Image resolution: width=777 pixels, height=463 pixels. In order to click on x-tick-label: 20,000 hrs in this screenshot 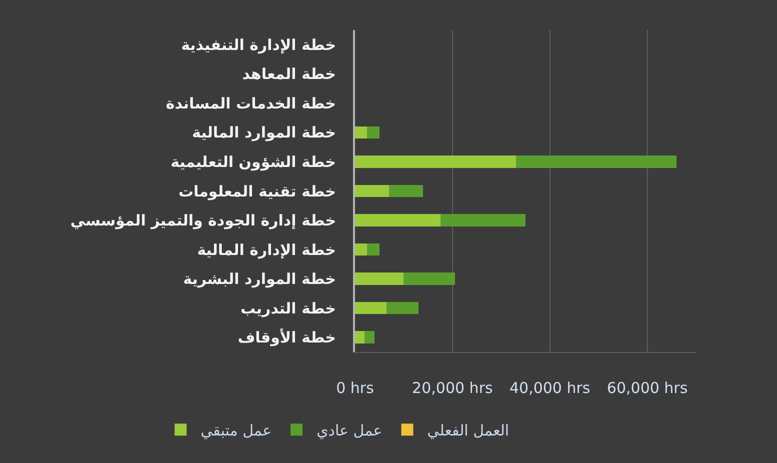, I will do `click(452, 388)`.